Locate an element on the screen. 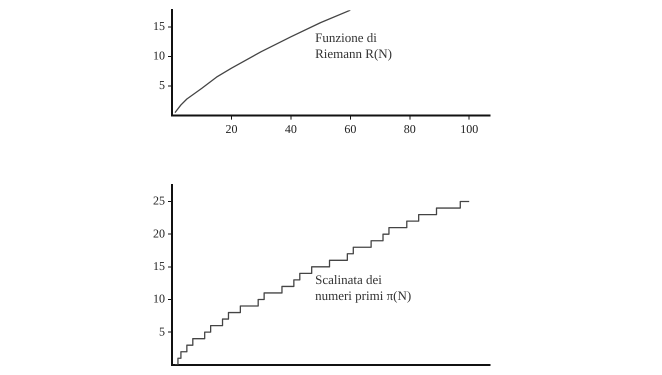 The image size is (662, 375). x-tick-label: 80 is located at coordinates (410, 129).